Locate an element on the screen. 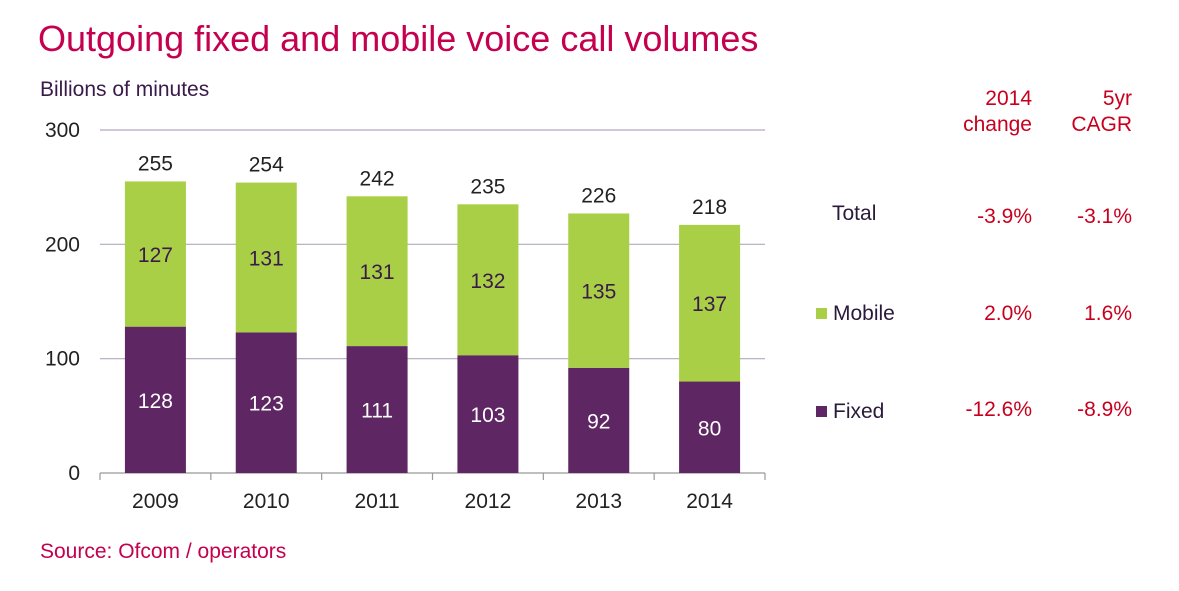 Image resolution: width=1179 pixels, height=591 pixels. data-label-total: 235 is located at coordinates (487, 186).